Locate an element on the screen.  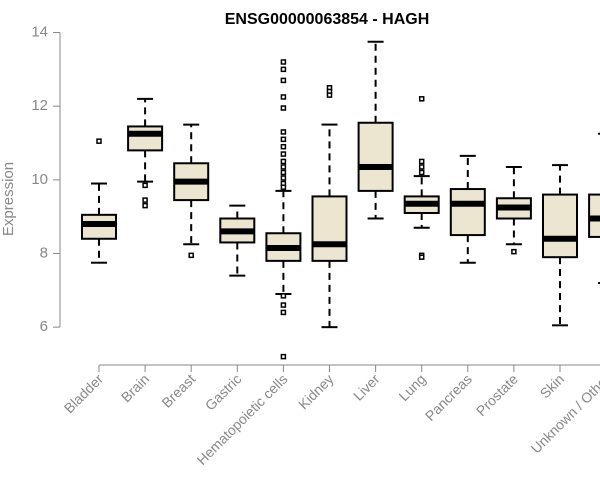
y-tick-label: 12 is located at coordinates (39, 105).